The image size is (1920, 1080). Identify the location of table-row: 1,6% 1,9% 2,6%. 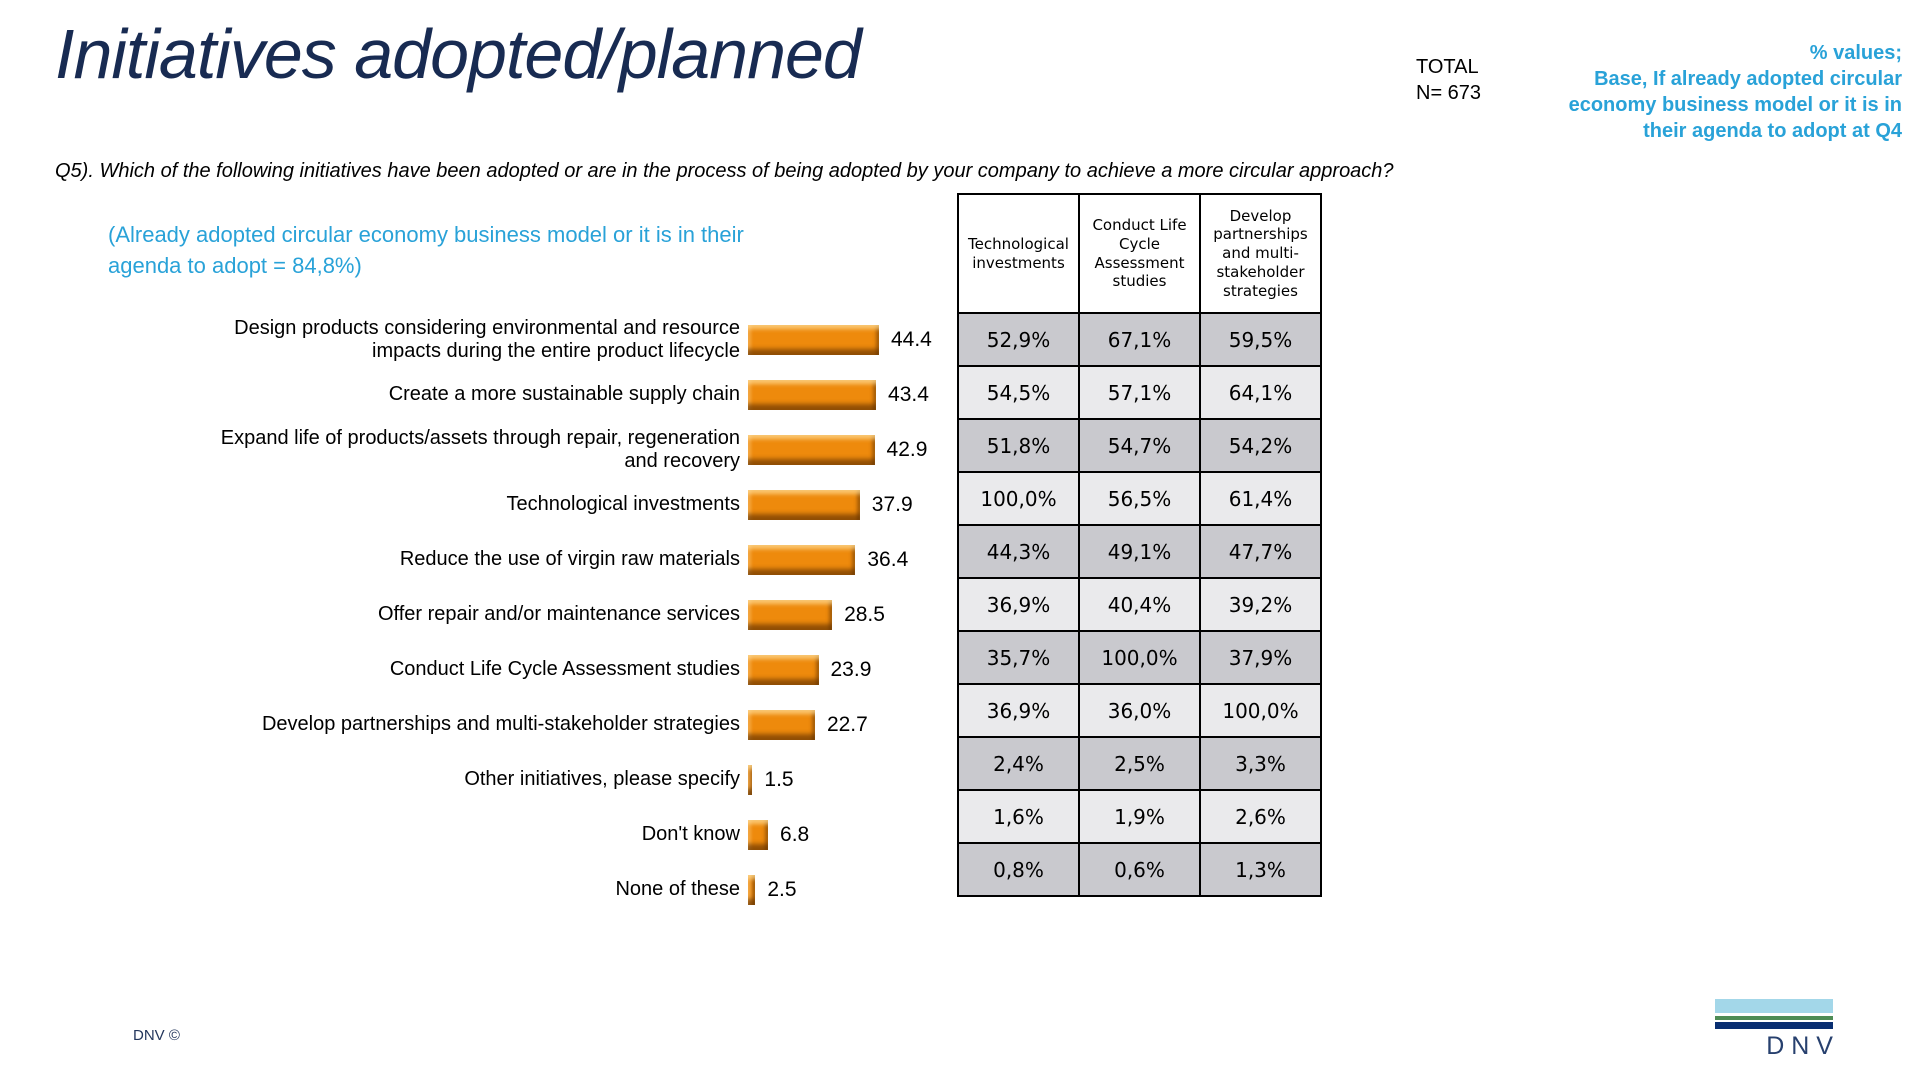
(1139, 816).